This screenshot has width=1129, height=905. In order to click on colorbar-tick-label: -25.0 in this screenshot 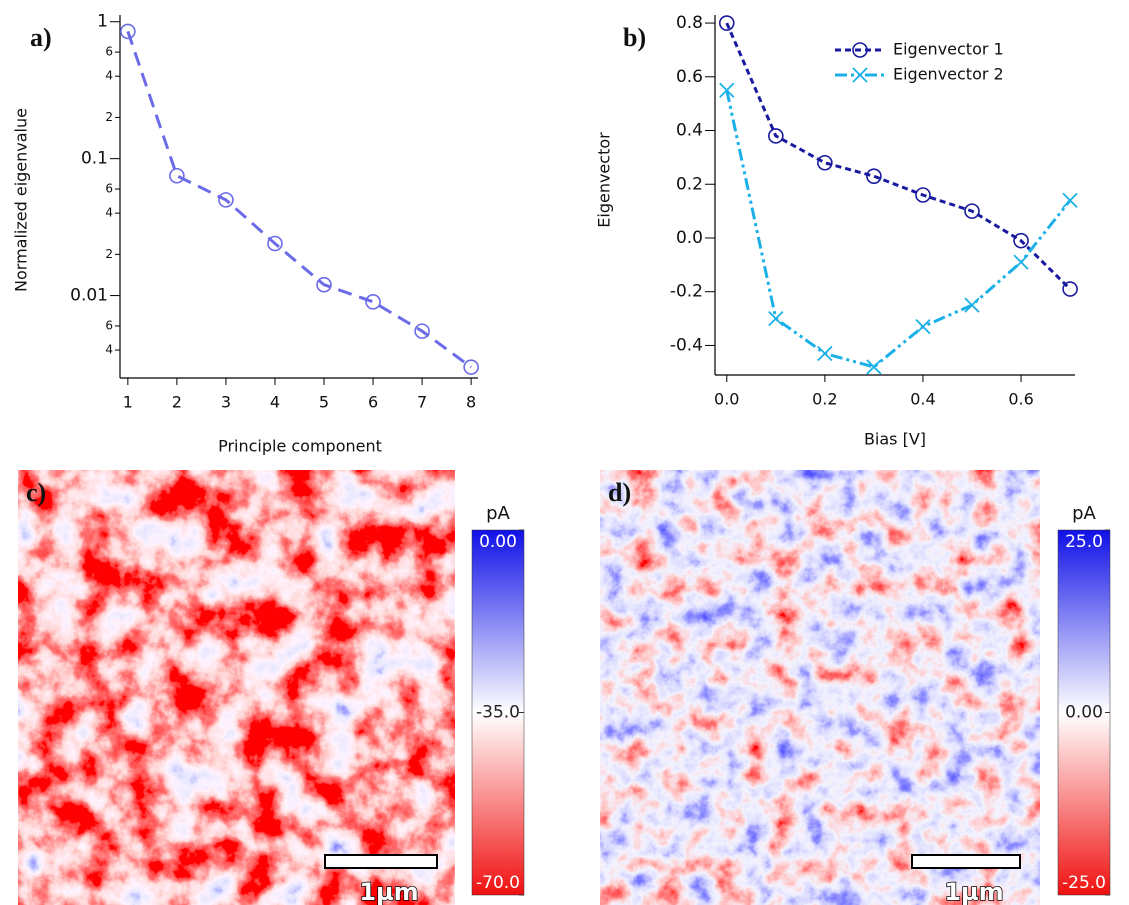, I will do `click(1084, 883)`.